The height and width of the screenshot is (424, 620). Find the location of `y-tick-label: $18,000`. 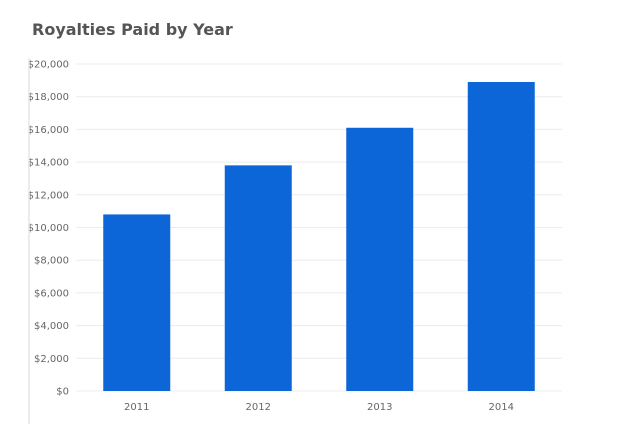

y-tick-label: $18,000 is located at coordinates (48, 97).